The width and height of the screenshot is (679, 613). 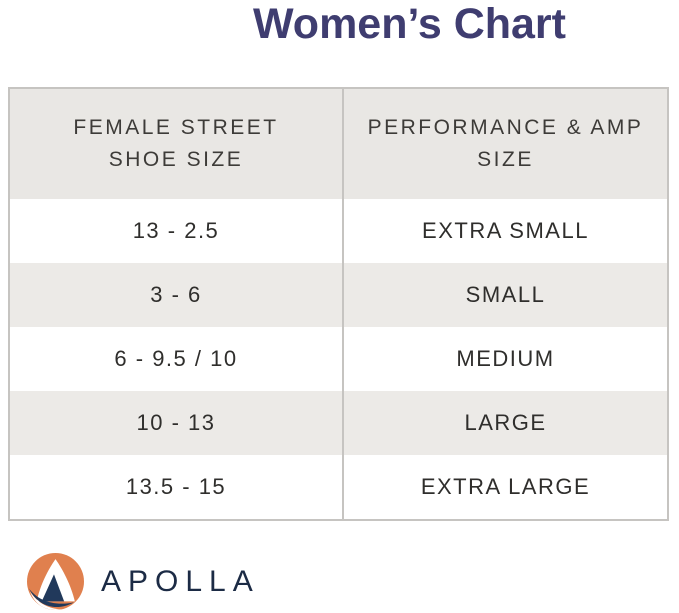 I want to click on amp-size-cell: MEDIUM, so click(x=505, y=359).